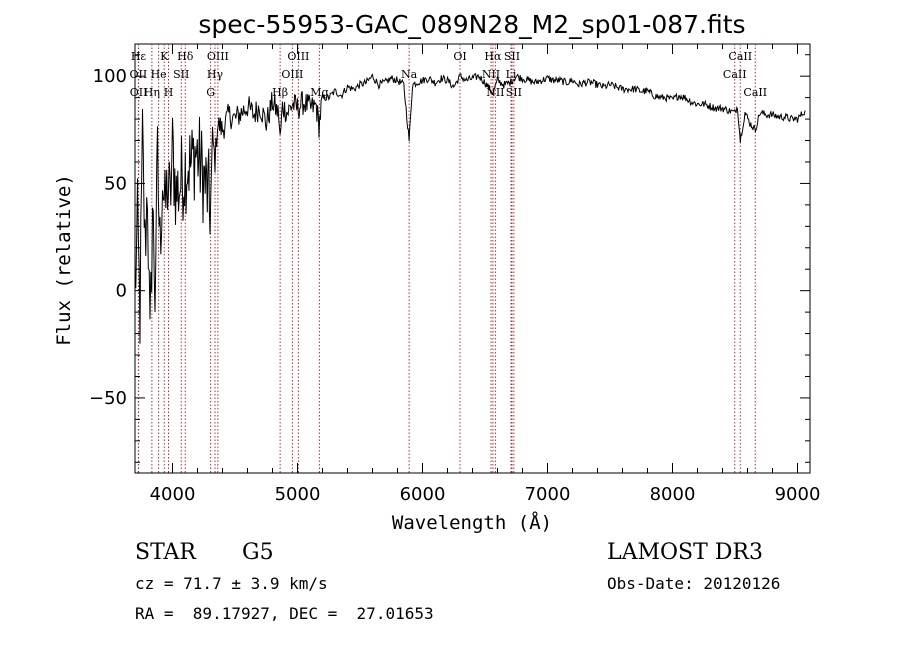 This screenshot has height=649, width=900. What do you see at coordinates (164, 56) in the screenshot?
I see `spectral-line-label: K` at bounding box center [164, 56].